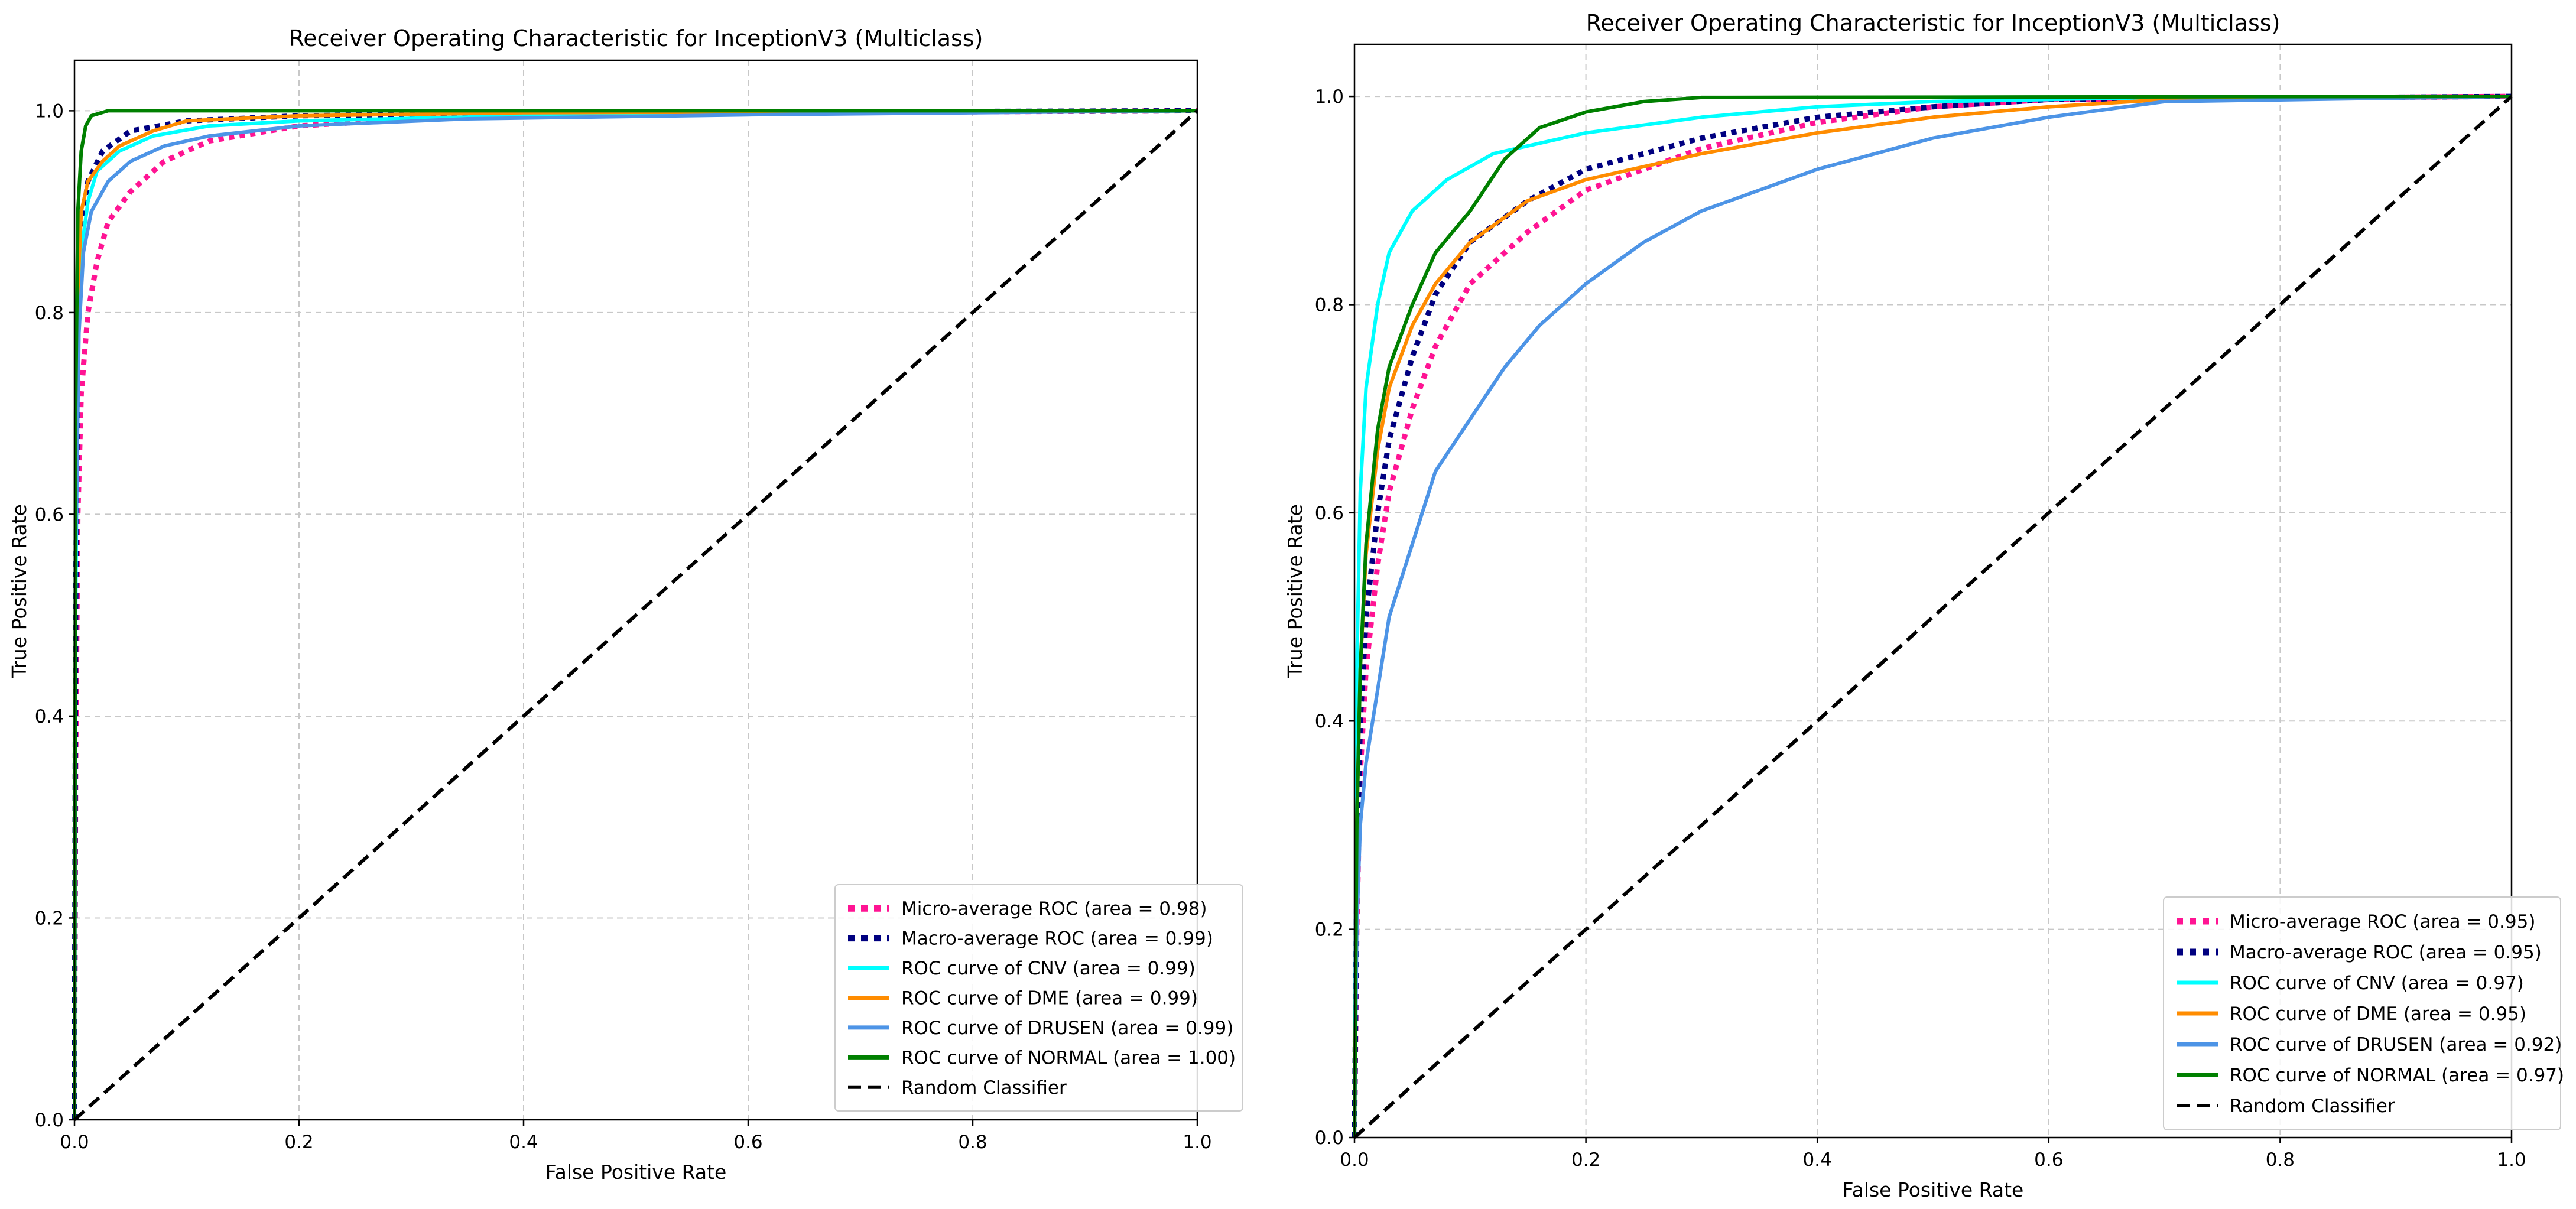  I want to click on legend-label: ROC curve of DME (area = 0.95), so click(2378, 1014).